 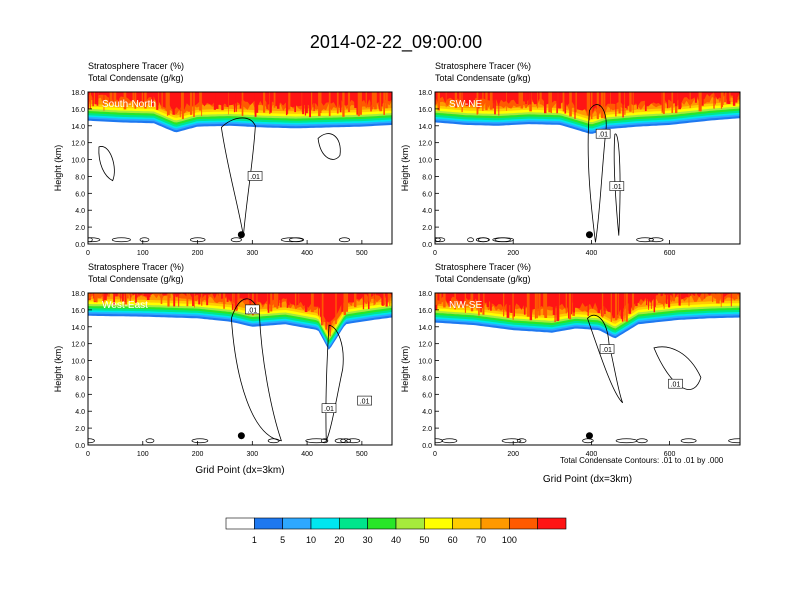 What do you see at coordinates (427, 211) in the screenshot?
I see `y-tick-label: 4.0` at bounding box center [427, 211].